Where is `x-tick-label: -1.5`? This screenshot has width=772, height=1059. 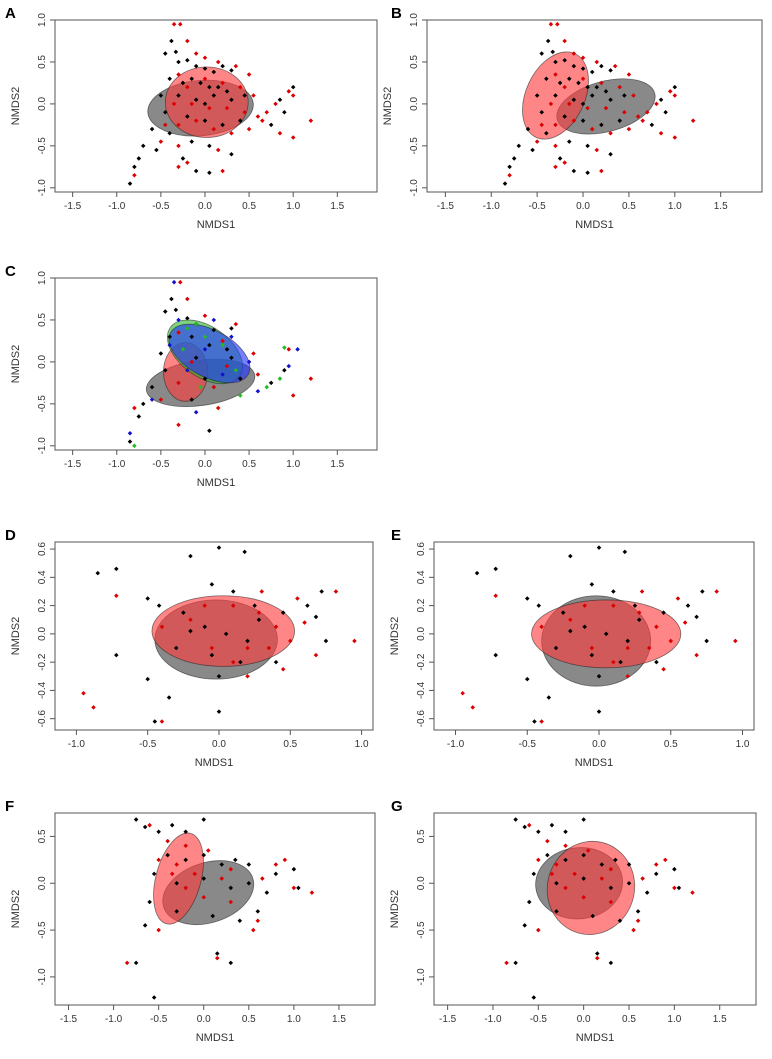 x-tick-label: -1.5 is located at coordinates (73, 464).